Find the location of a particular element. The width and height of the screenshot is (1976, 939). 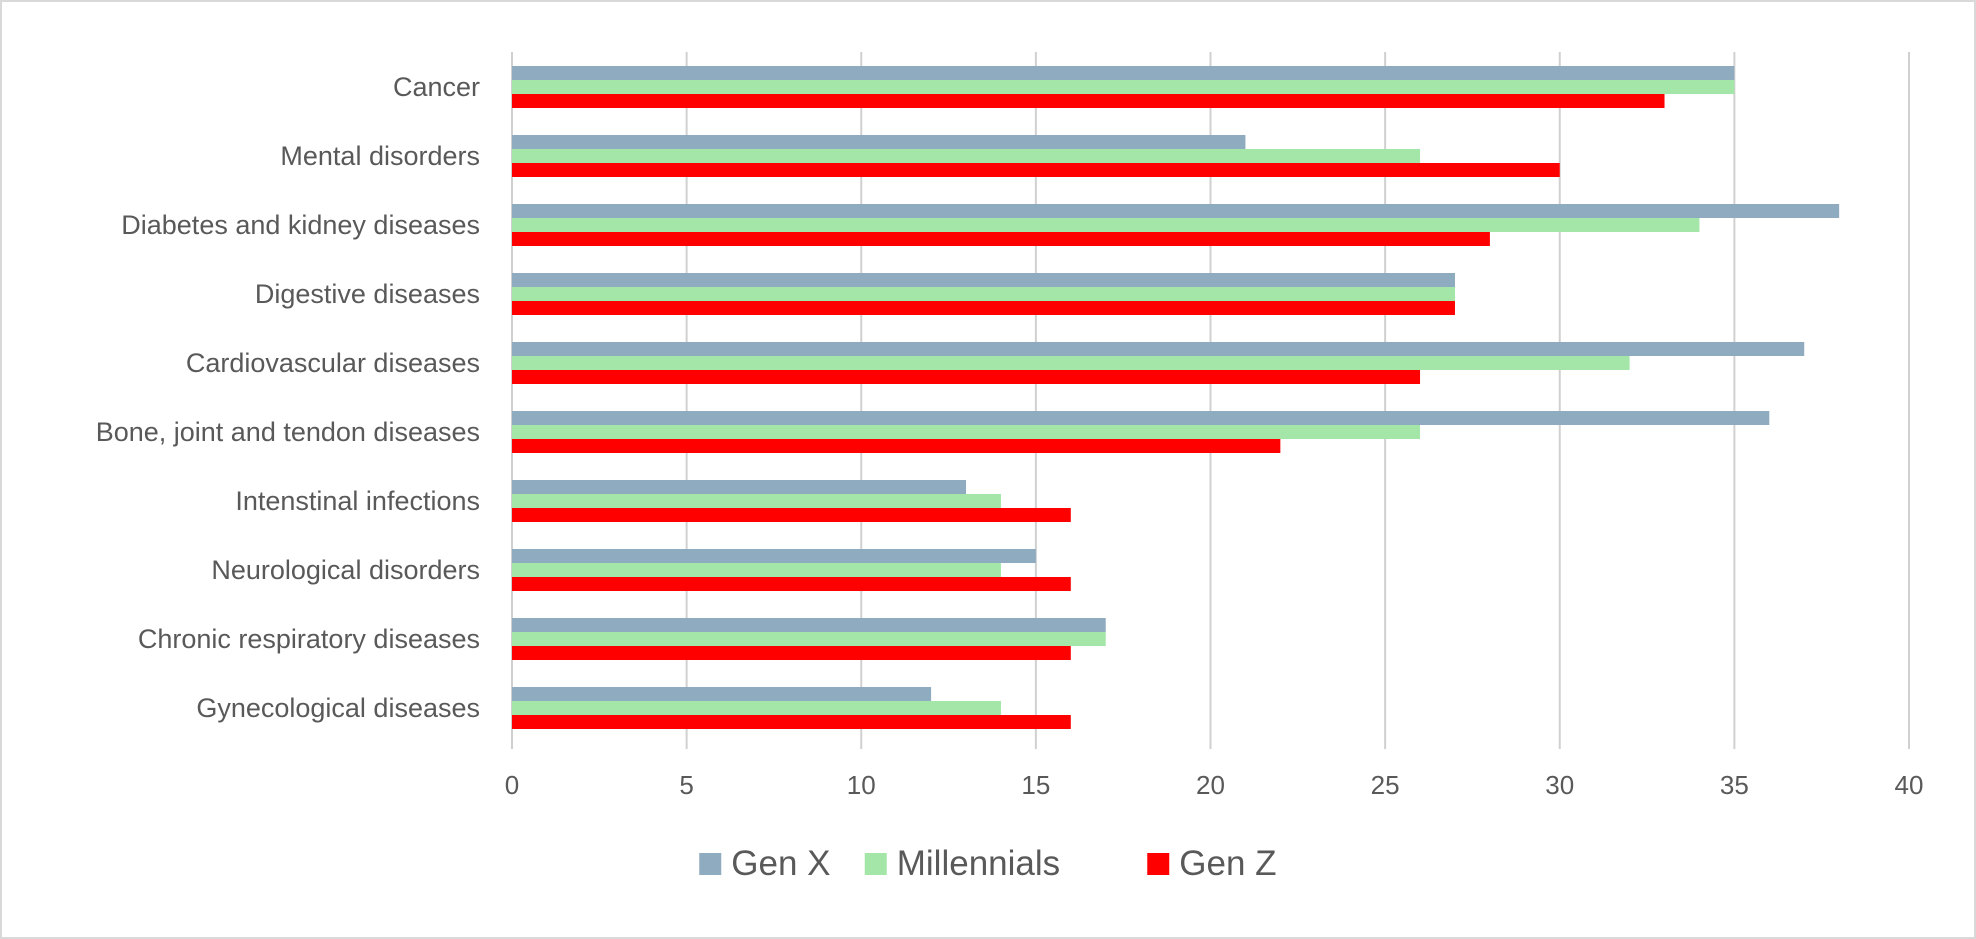

category-label: Neurological disorders is located at coordinates (345, 570).